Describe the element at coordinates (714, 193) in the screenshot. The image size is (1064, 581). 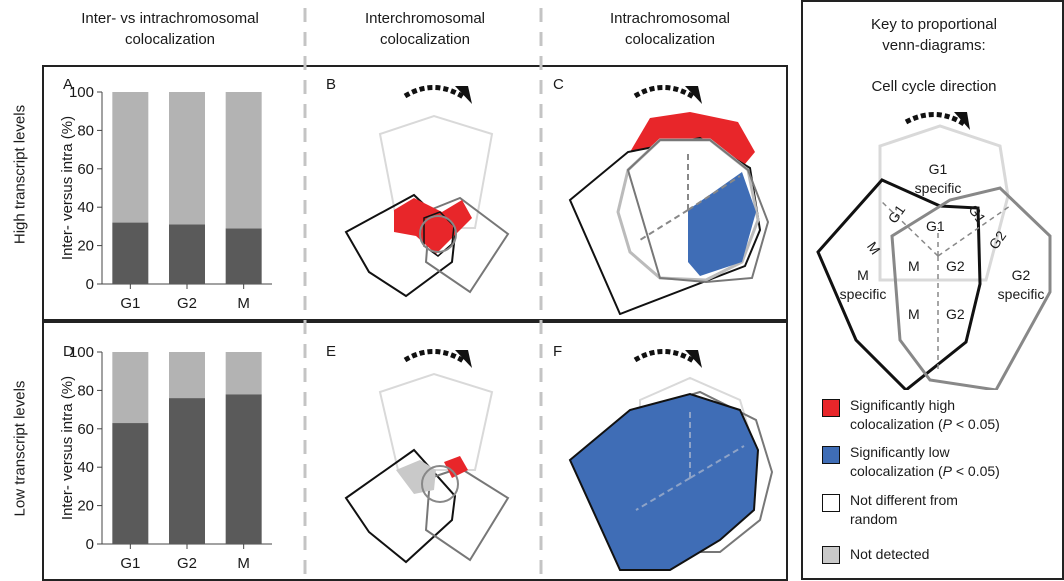
I see `venn-c-spoke` at that location.